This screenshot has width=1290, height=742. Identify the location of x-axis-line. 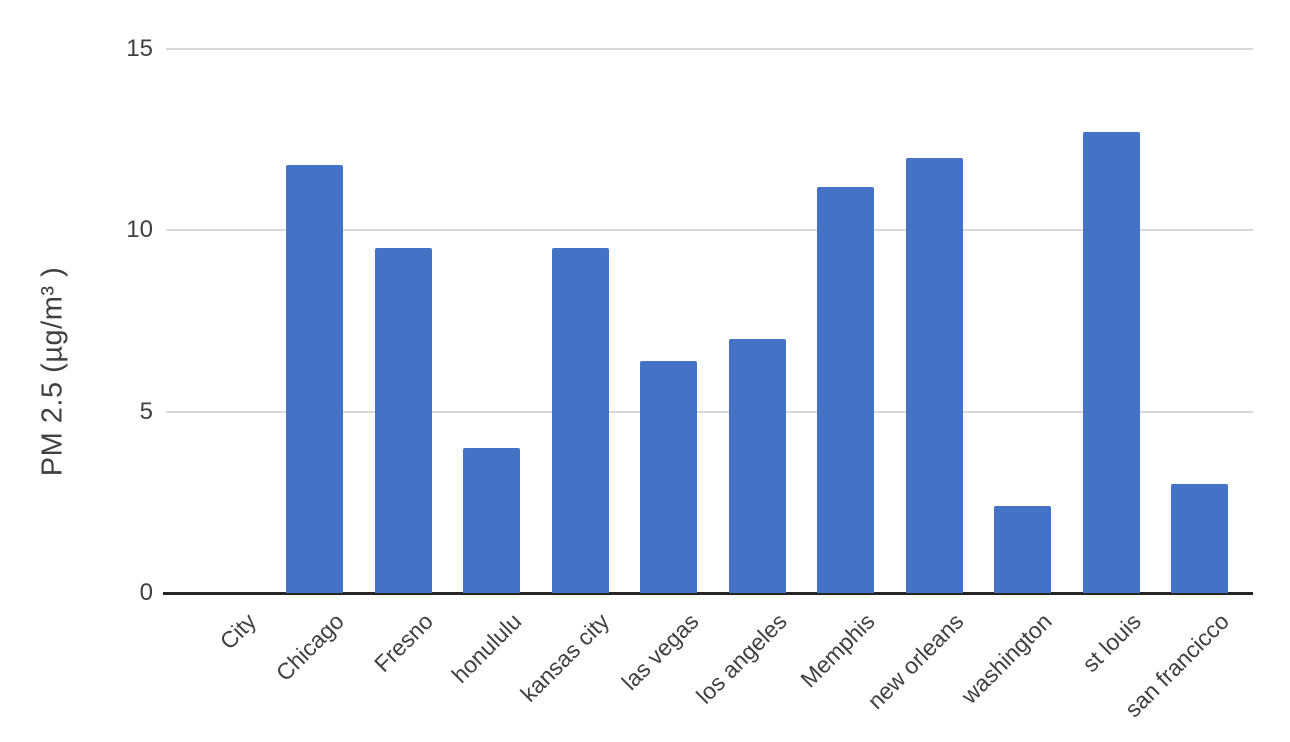
(708, 593).